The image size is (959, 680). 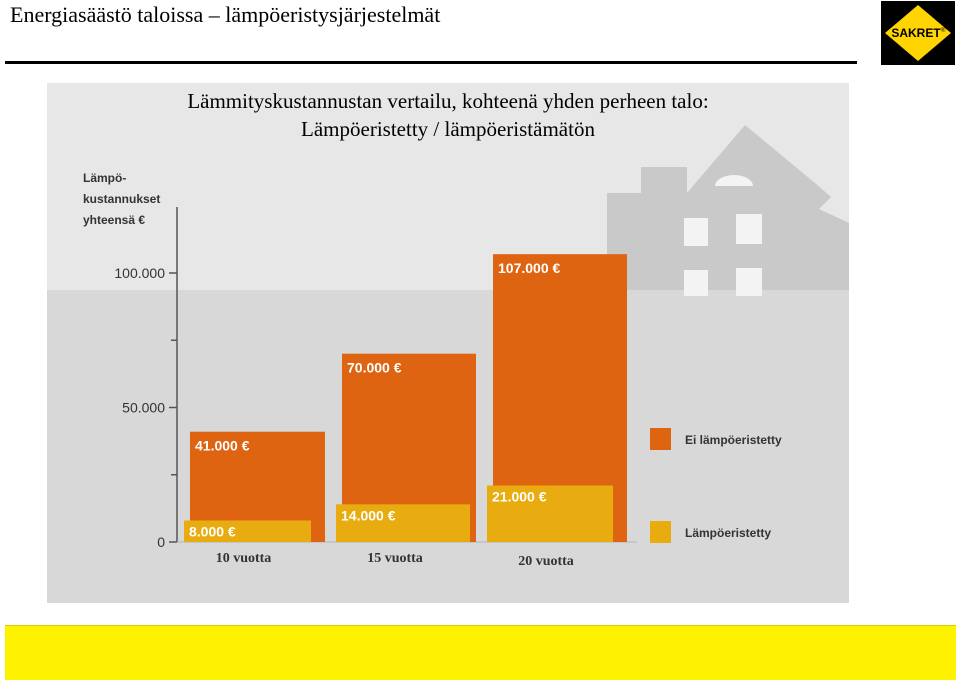 What do you see at coordinates (104, 178) in the screenshot?
I see `y-axis-label-line: Lämpö-` at bounding box center [104, 178].